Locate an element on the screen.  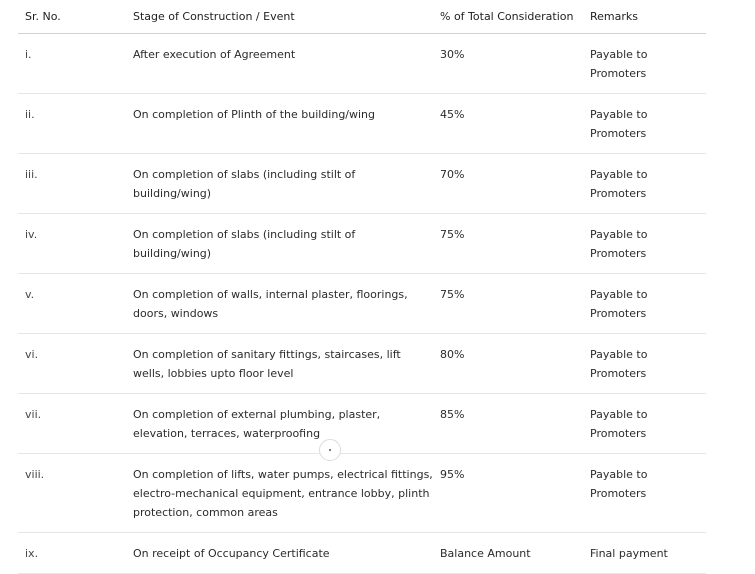
header-percent: % of Total Consideration is located at coordinates (508, 17).